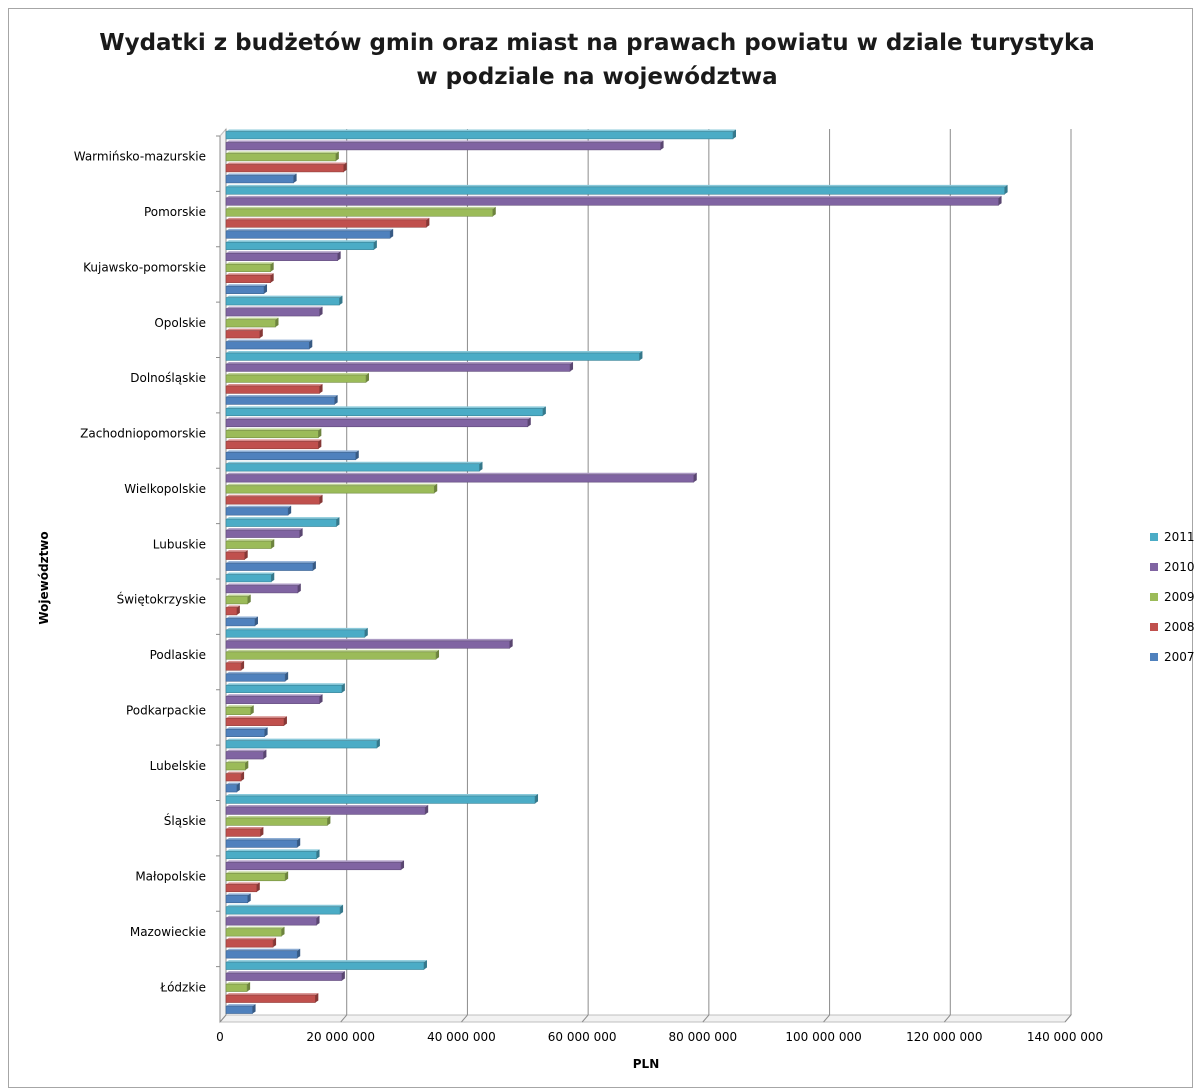 The height and width of the screenshot is (1091, 1194). I want to click on x-tick-label: 80 000 000, so click(702, 1037).